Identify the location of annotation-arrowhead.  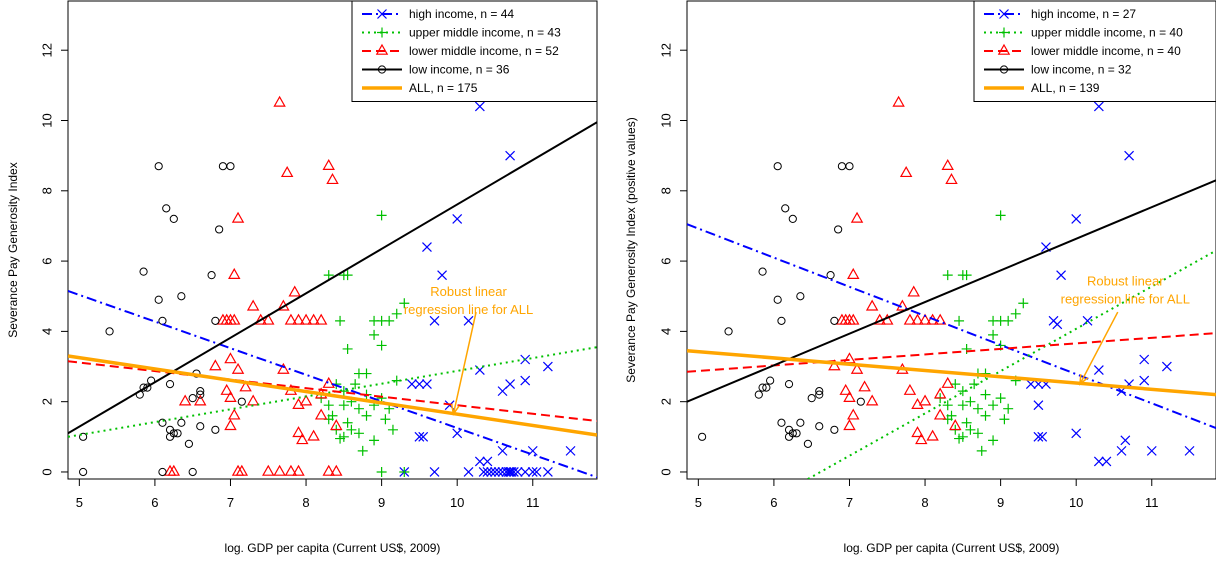
(455, 410).